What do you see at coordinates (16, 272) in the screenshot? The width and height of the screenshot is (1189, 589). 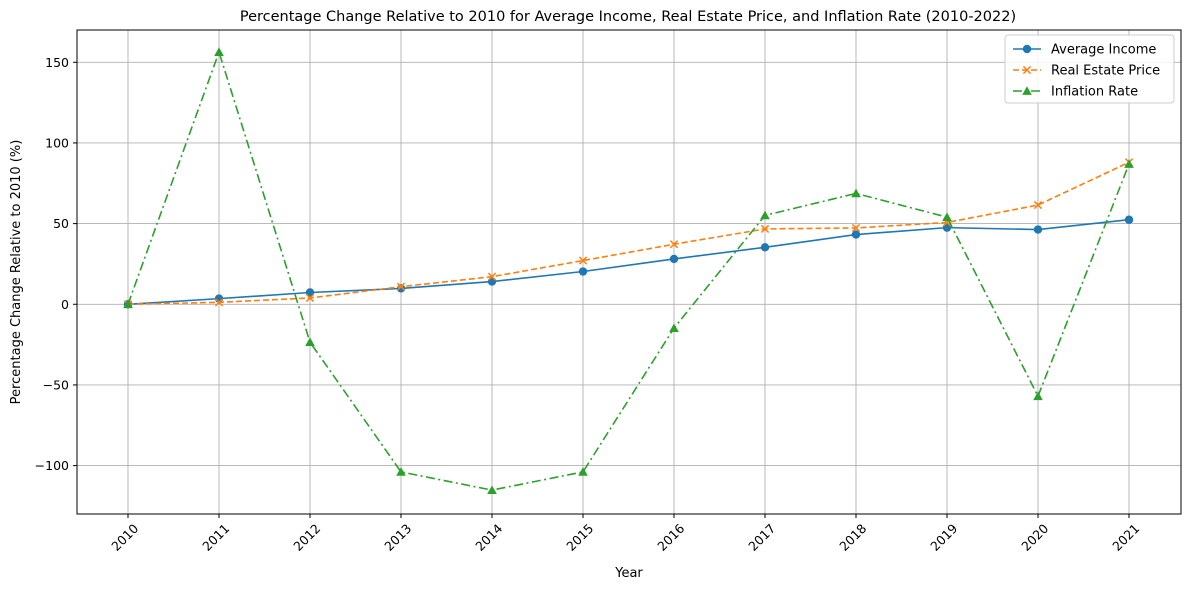 I see `y-axis-label: Percentage Change Relative to 2010 (%)` at bounding box center [16, 272].